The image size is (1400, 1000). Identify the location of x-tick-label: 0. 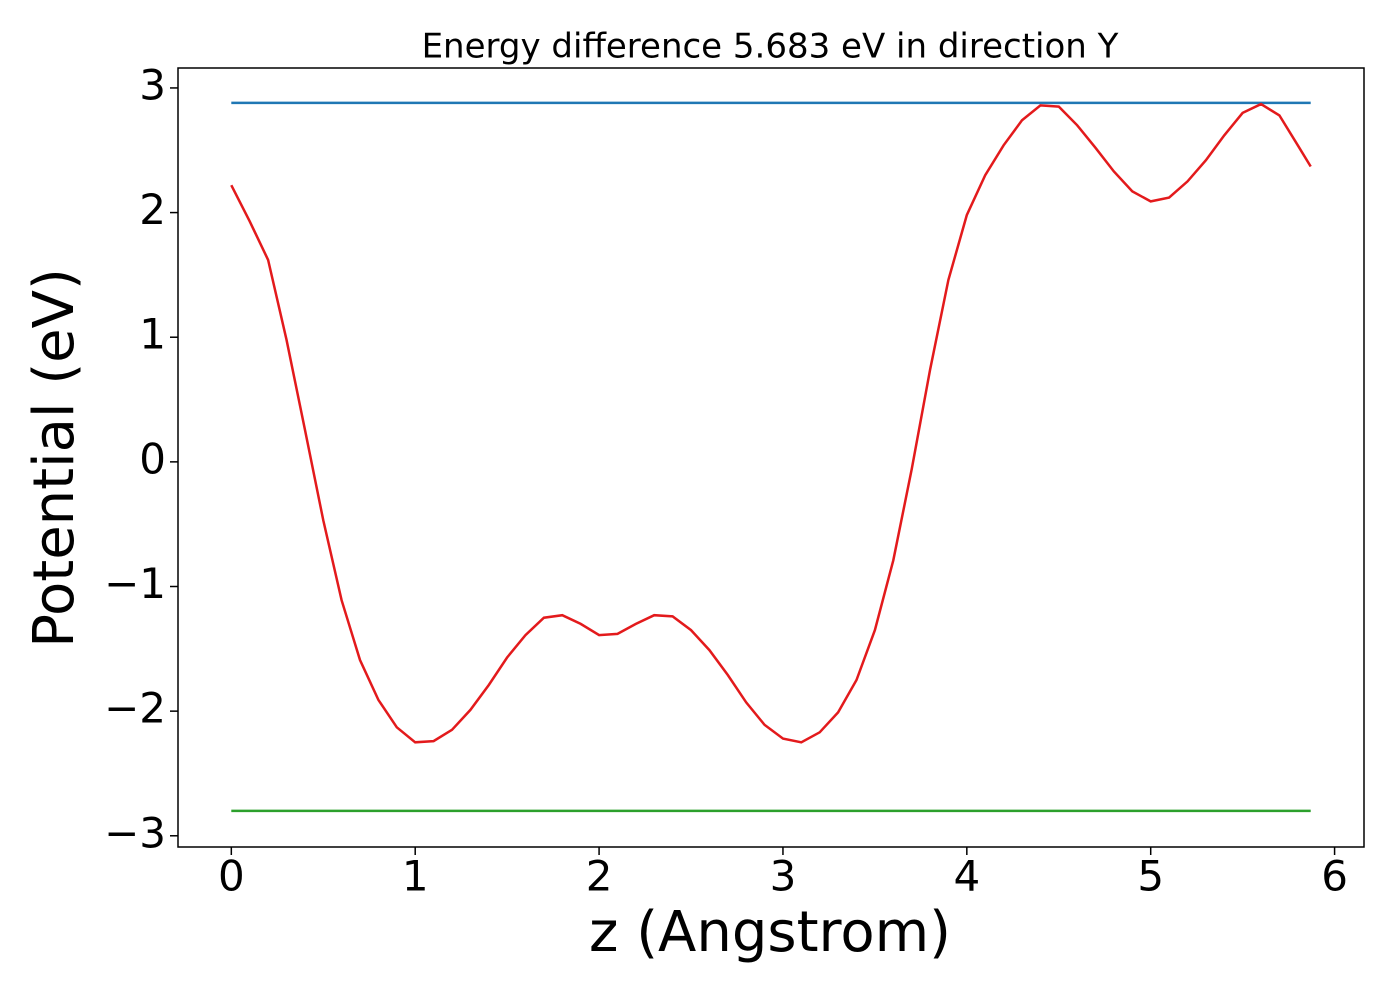
(231, 876).